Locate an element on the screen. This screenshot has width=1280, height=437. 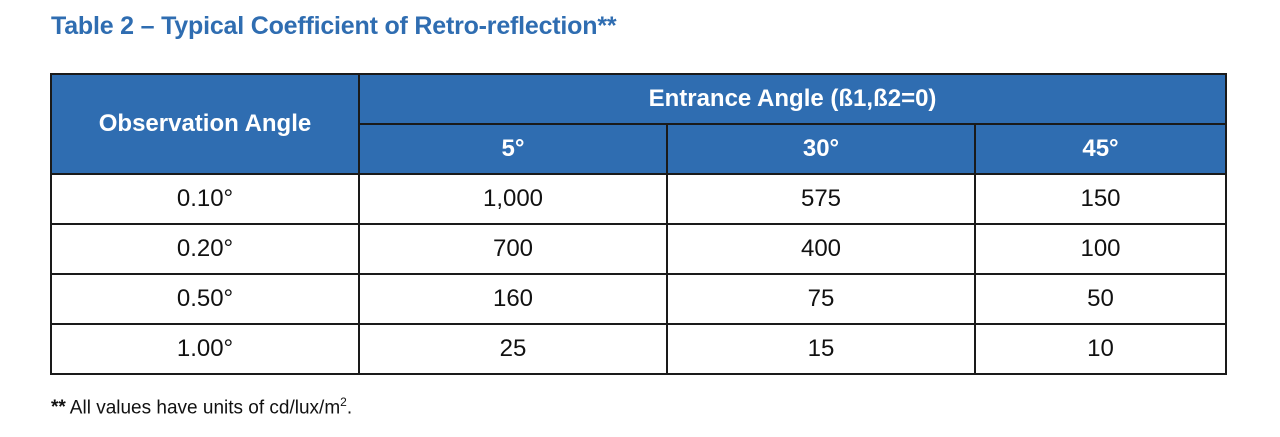
table-row: 0.50° 160 75 50 is located at coordinates (639, 299).